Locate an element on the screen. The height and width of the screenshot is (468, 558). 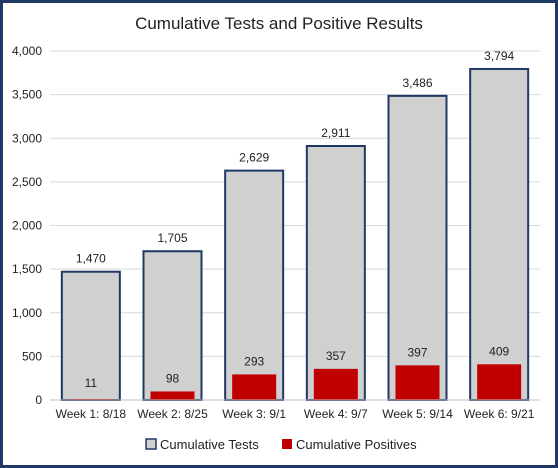
data-label-tests: 1,705 is located at coordinates (172, 238).